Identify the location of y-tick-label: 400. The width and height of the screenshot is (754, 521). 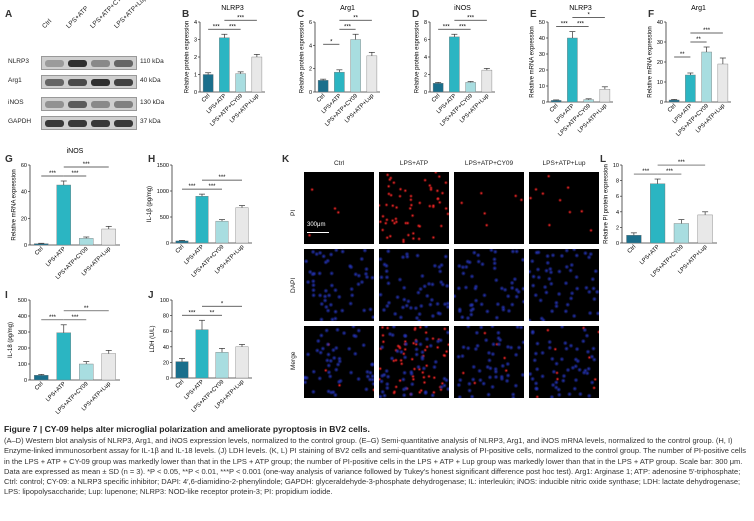
(22, 317).